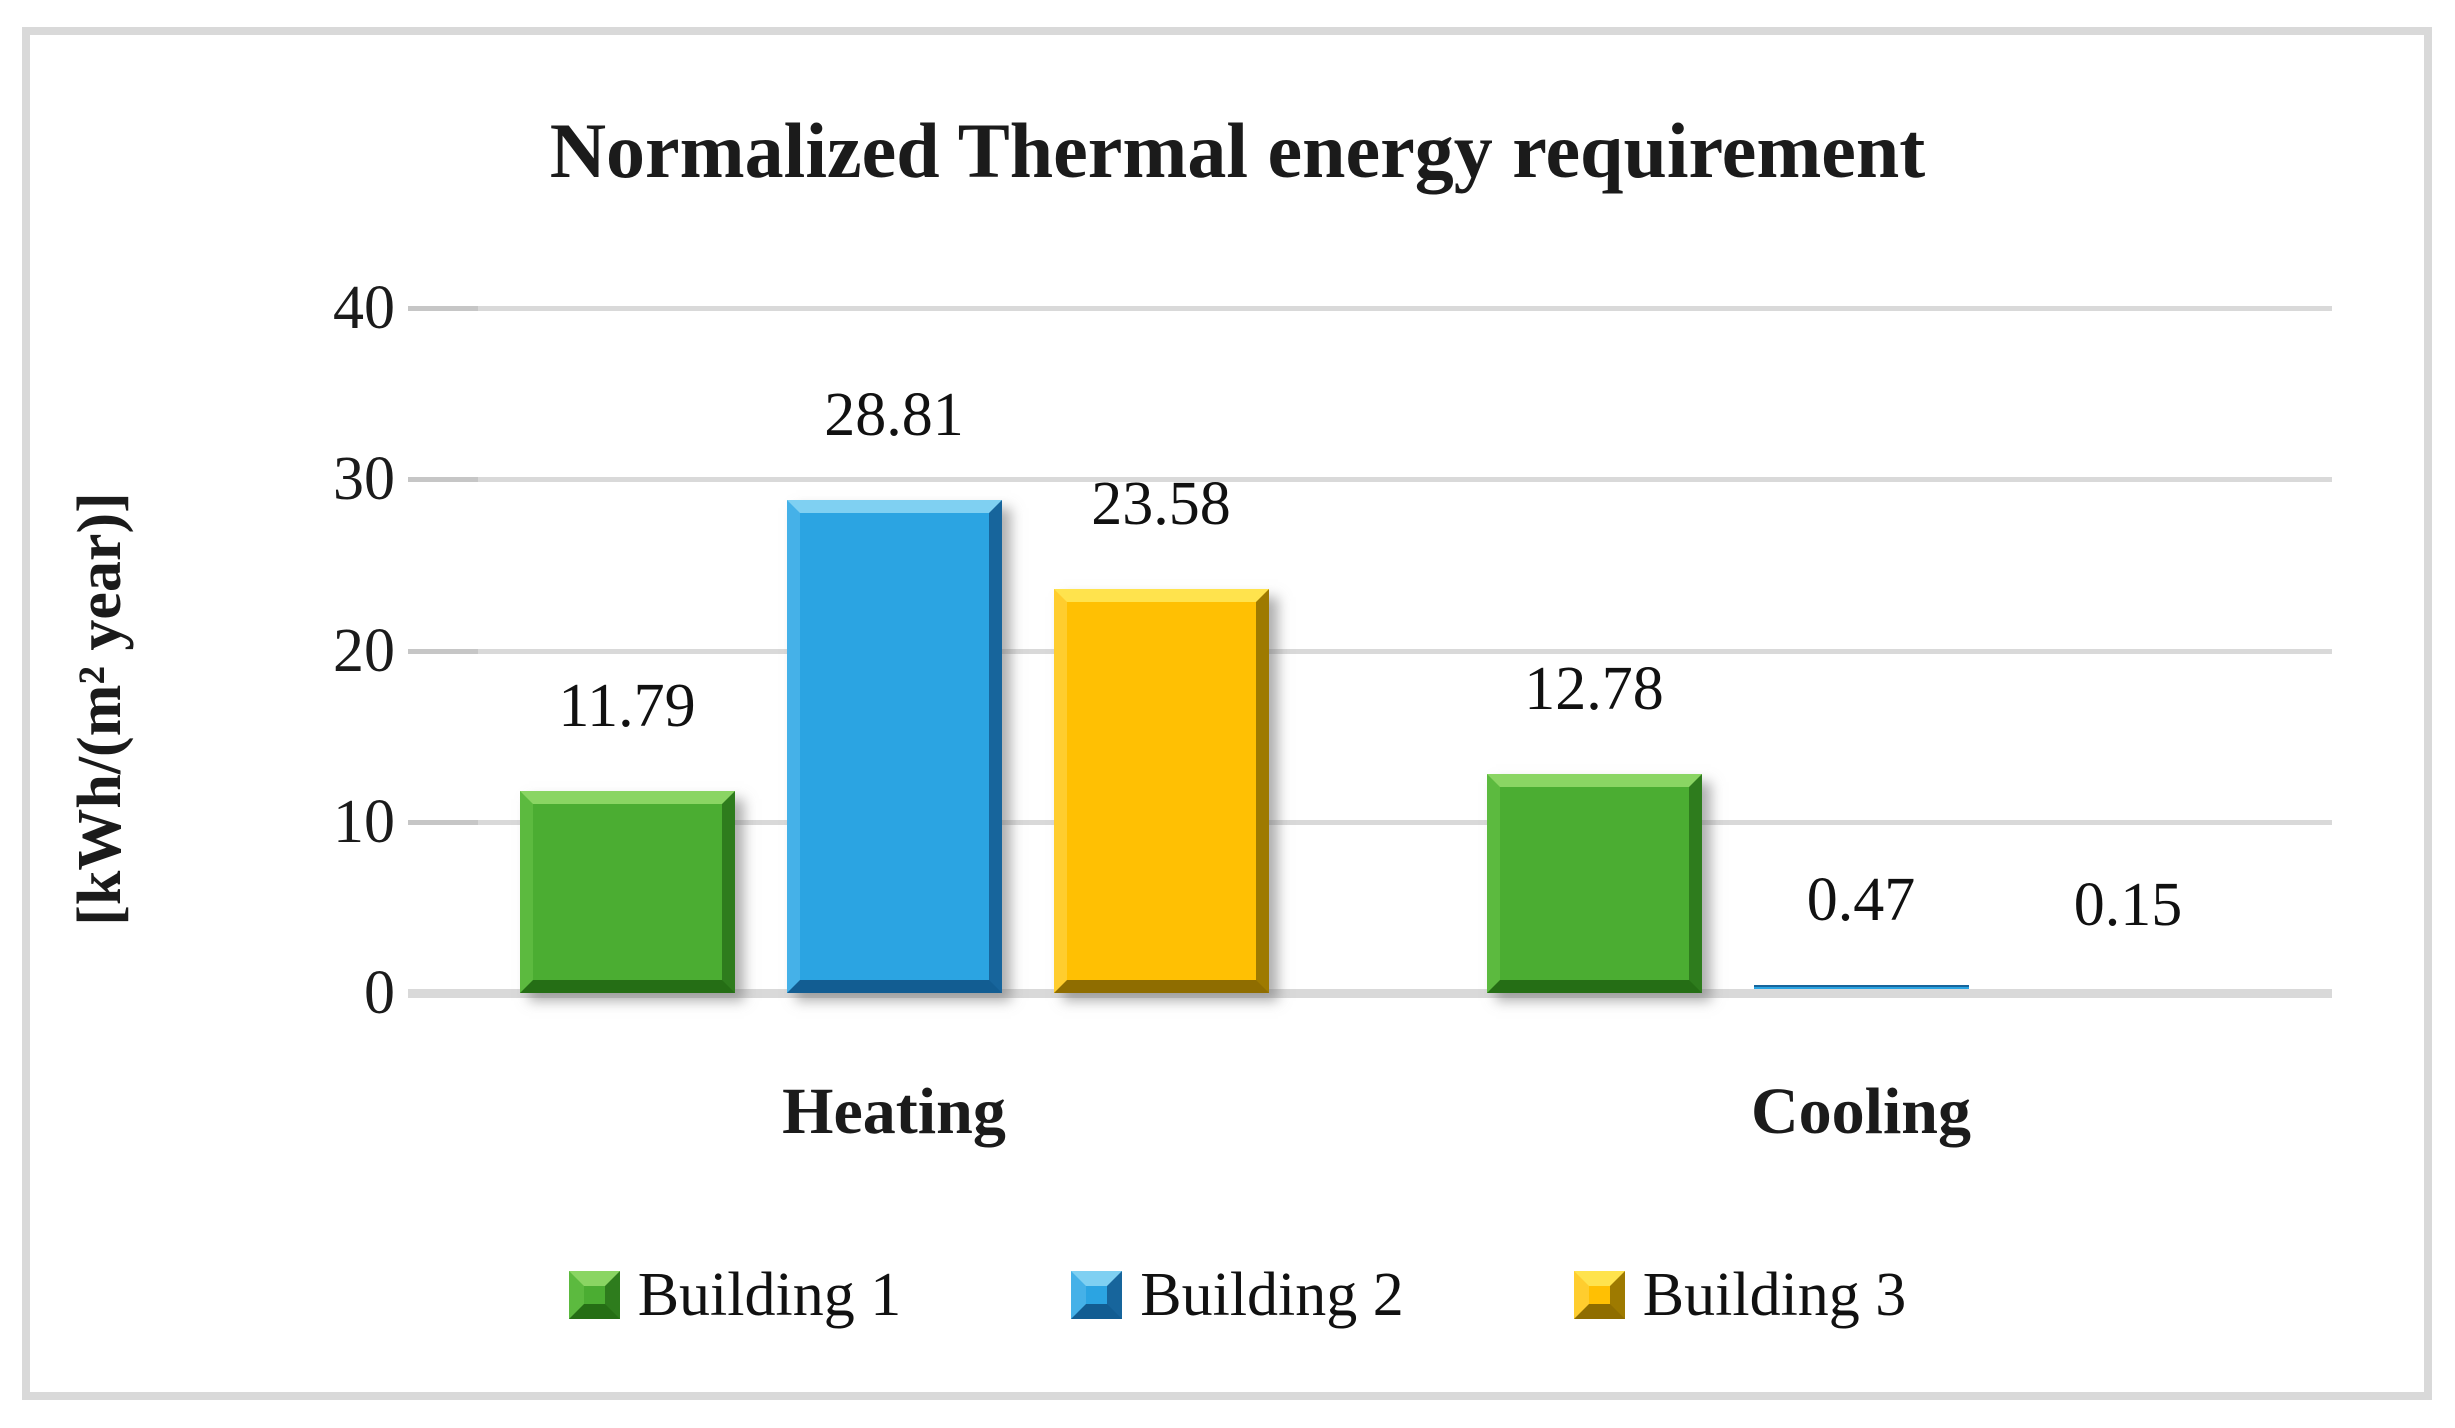 Image resolution: width=2455 pixels, height=1428 pixels. Describe the element at coordinates (627, 706) in the screenshot. I see `data-label: 11.79` at that location.